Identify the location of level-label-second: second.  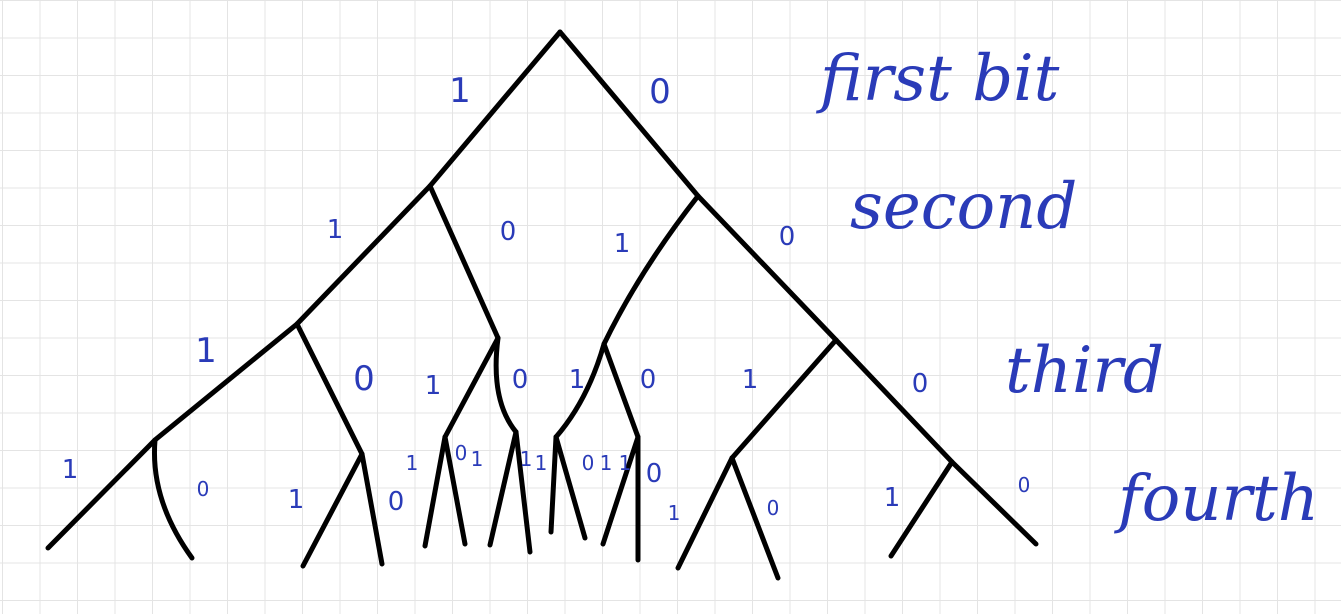
(963, 207).